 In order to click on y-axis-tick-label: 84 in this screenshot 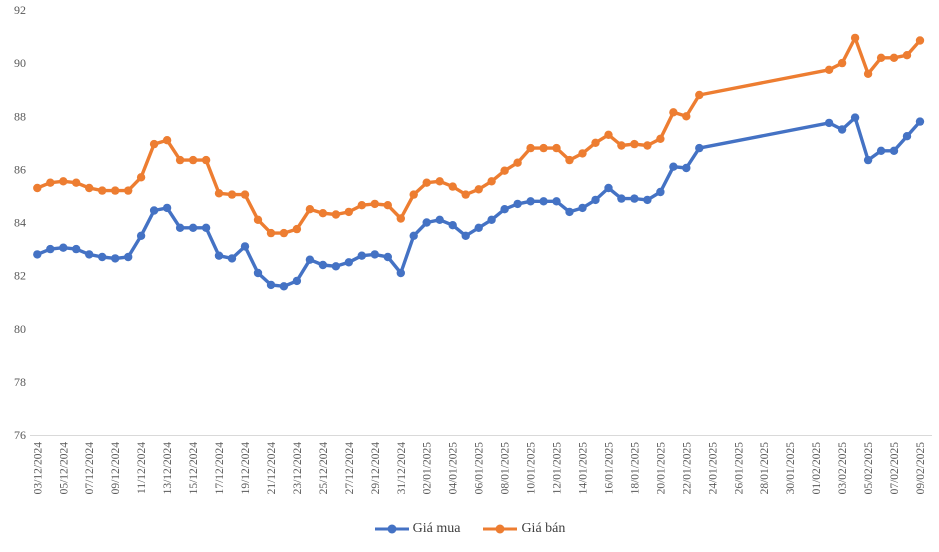, I will do `click(20, 223)`.